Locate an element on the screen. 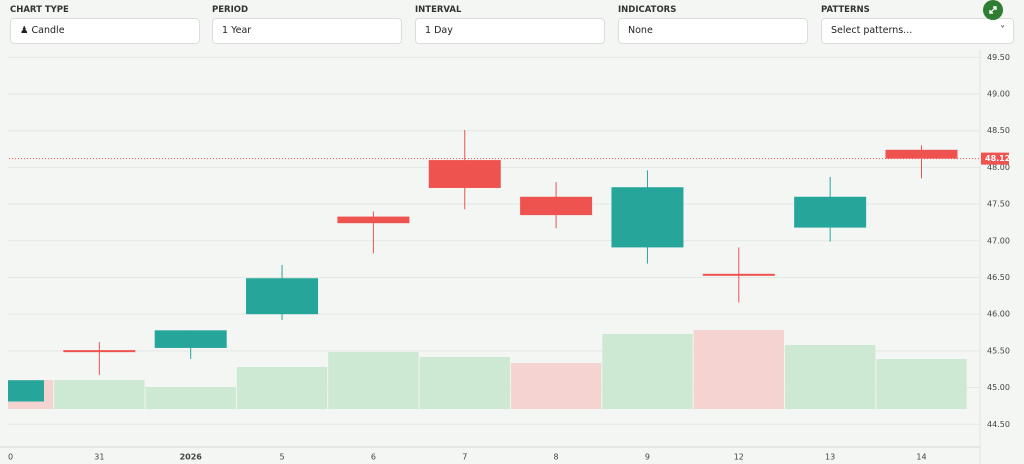  x-tick-label: 30 is located at coordinates (8, 457).